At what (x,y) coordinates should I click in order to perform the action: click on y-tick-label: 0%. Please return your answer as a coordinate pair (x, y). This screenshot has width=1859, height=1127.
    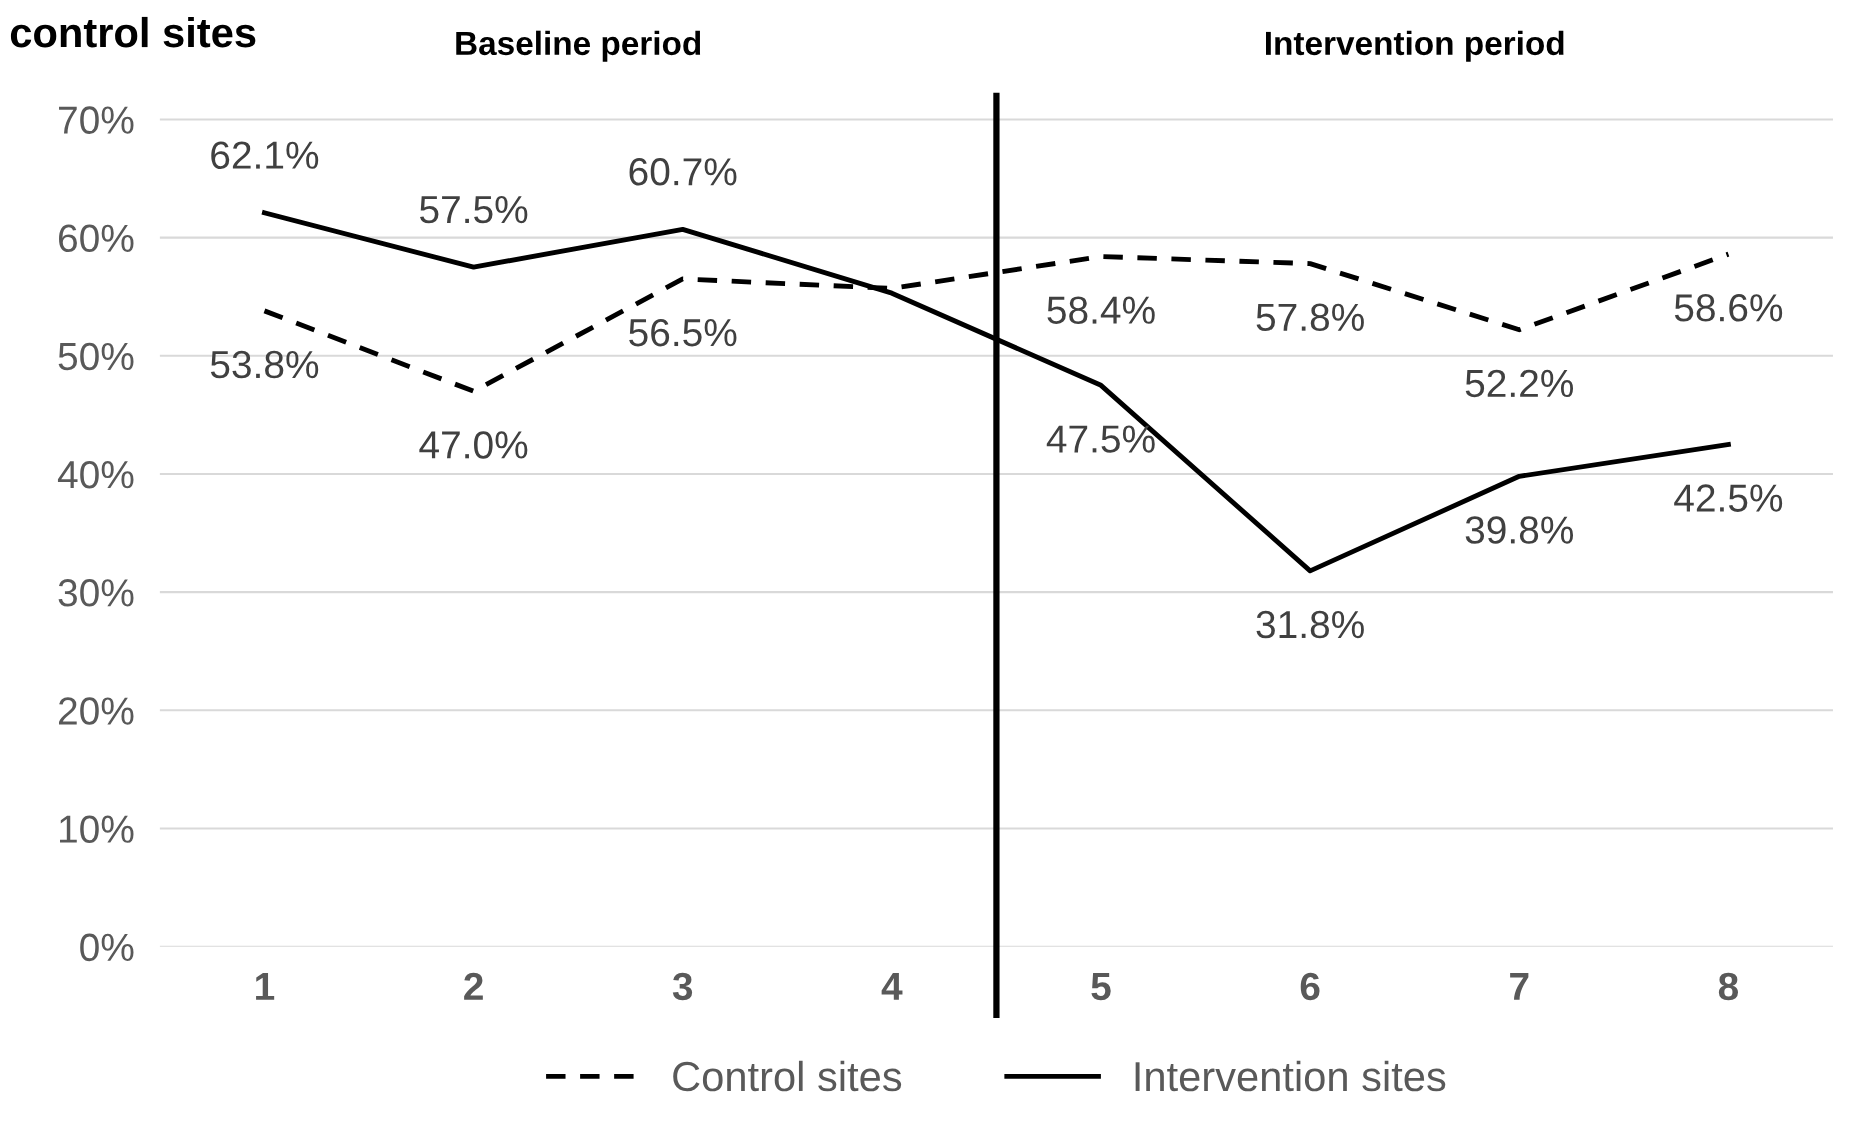
    Looking at the image, I should click on (107, 947).